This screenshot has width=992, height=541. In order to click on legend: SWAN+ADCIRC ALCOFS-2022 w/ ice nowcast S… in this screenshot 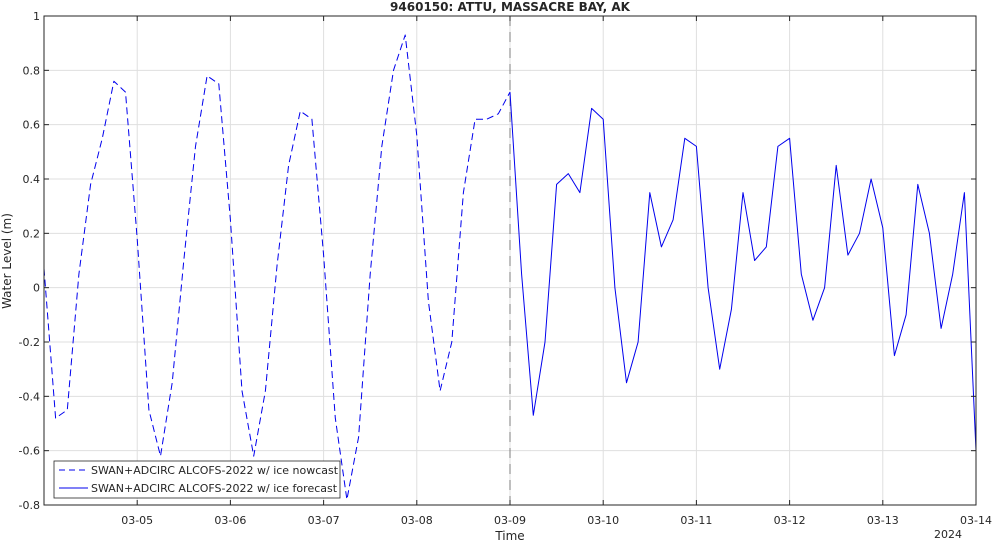, I will do `click(197, 479)`.